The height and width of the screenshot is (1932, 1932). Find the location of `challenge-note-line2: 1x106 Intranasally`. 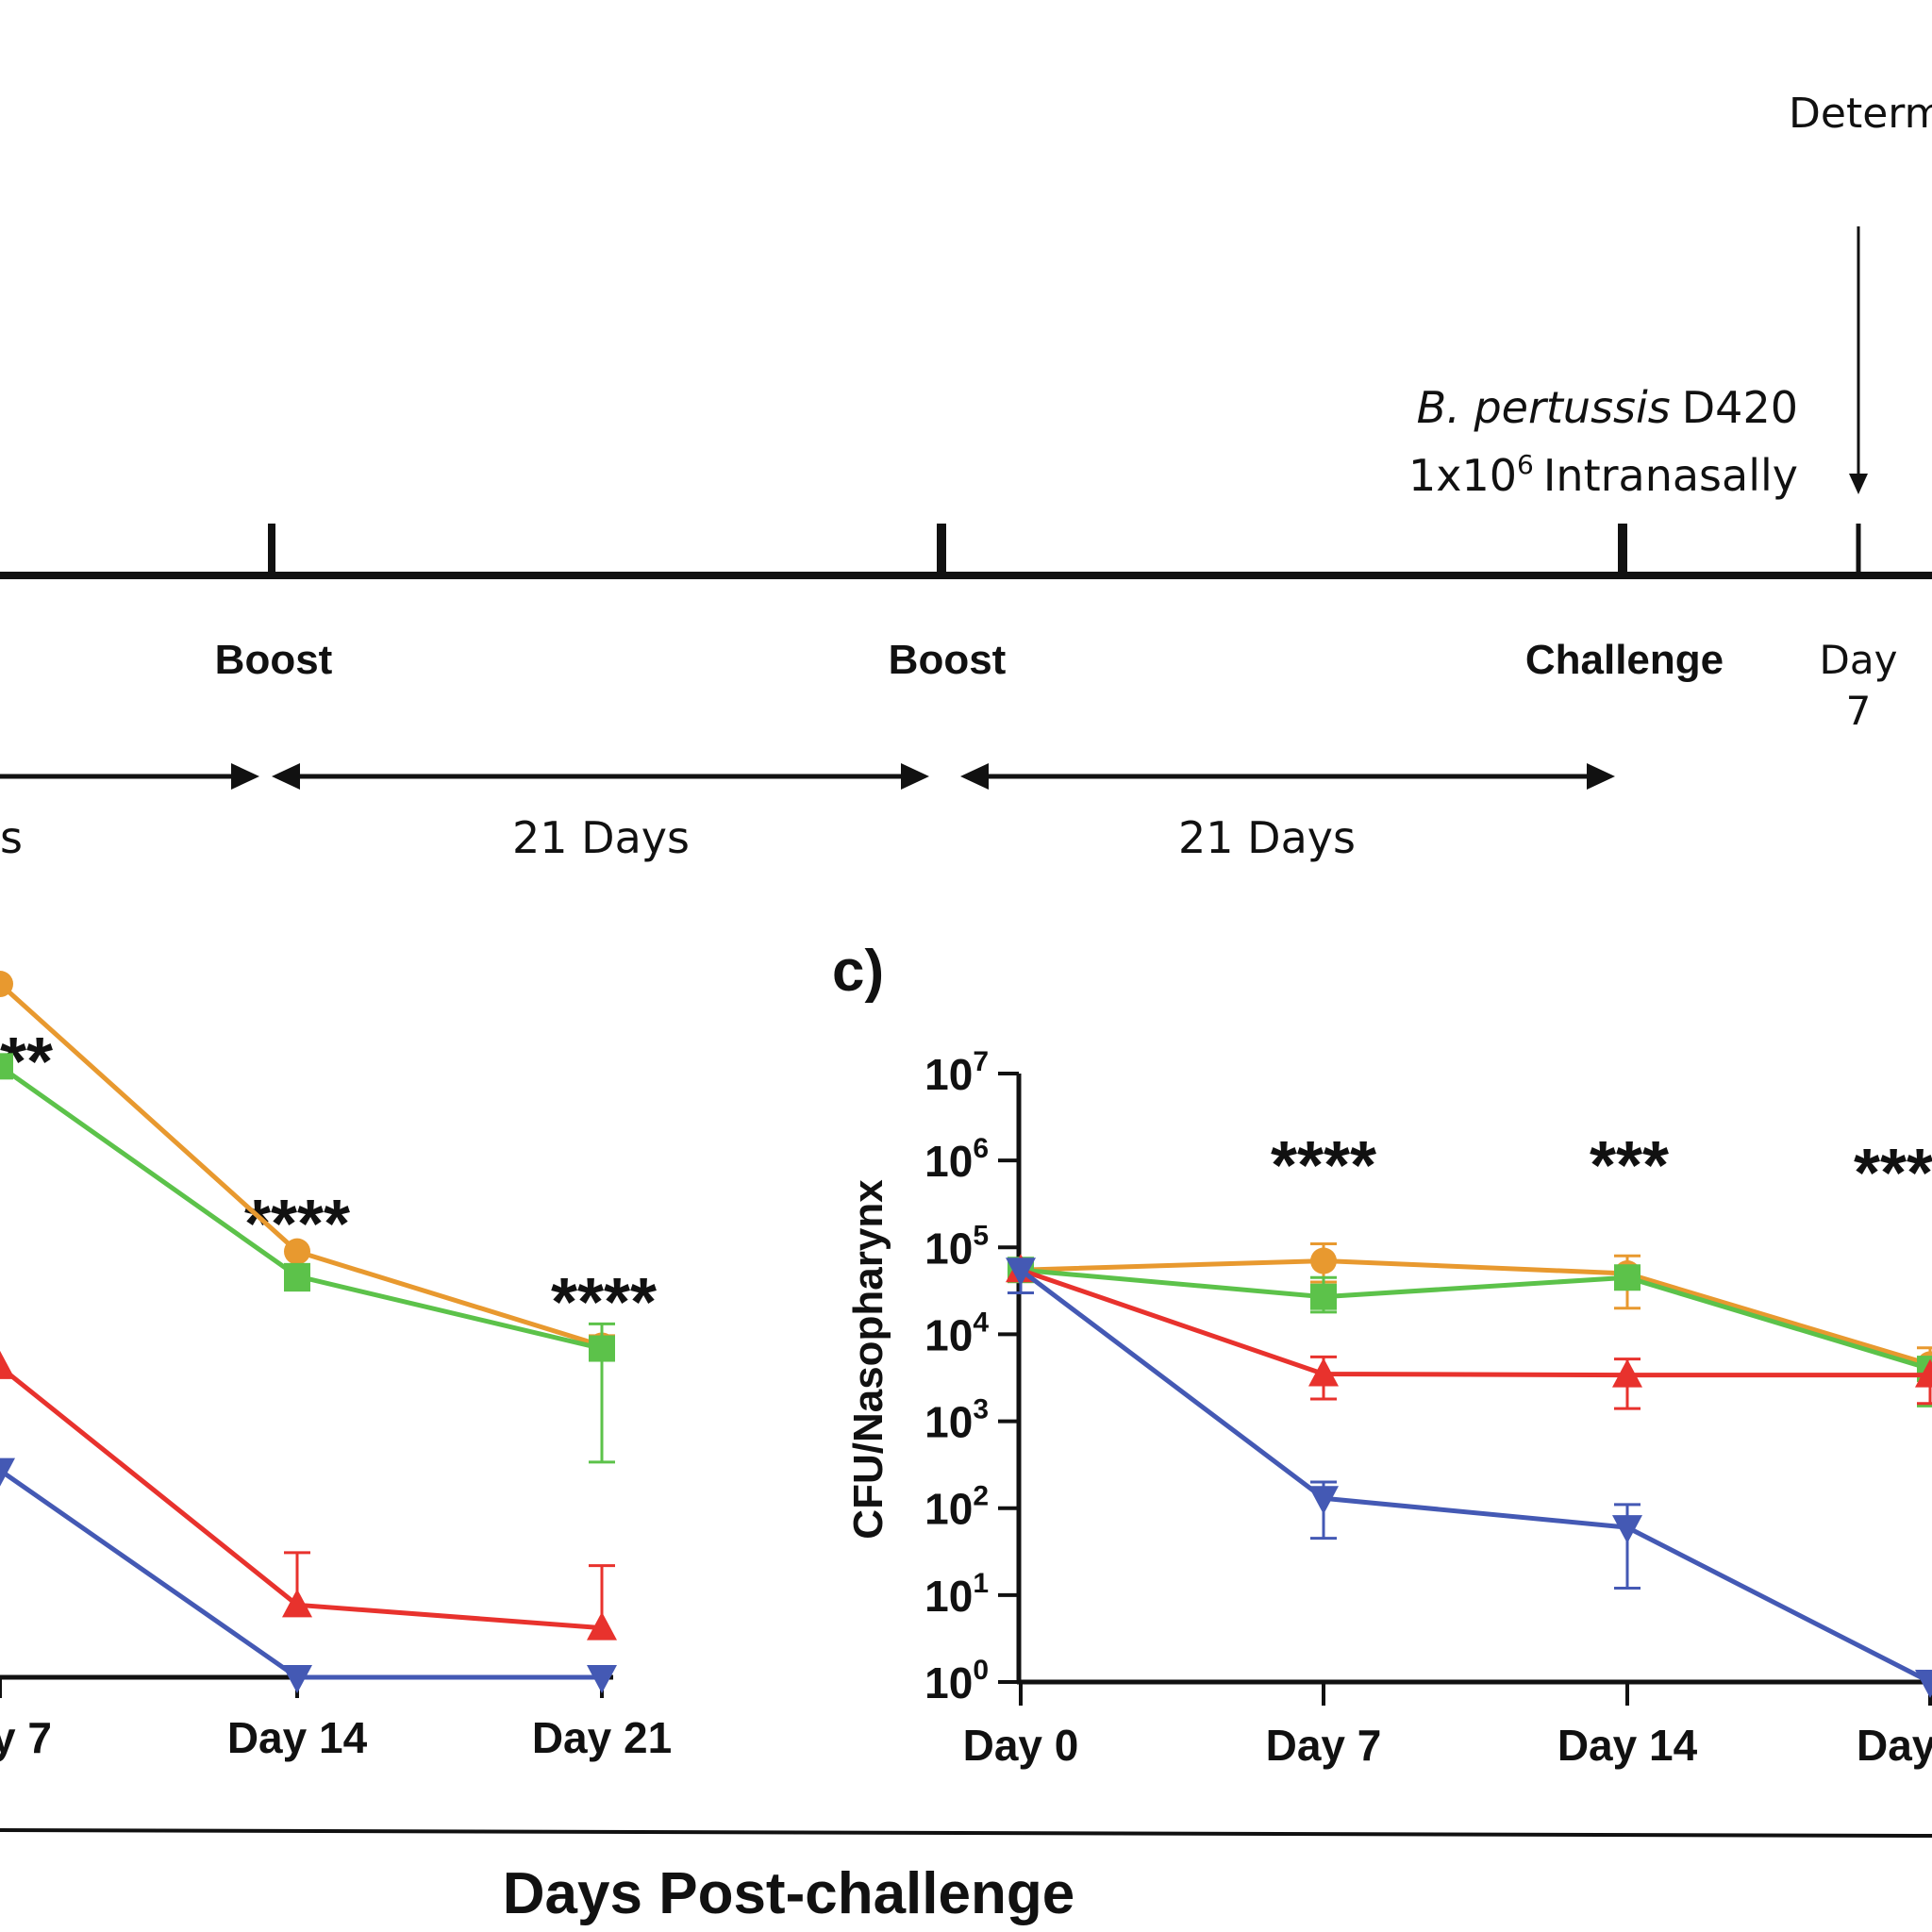

challenge-note-line2: 1x106 Intranasally is located at coordinates (1603, 475).